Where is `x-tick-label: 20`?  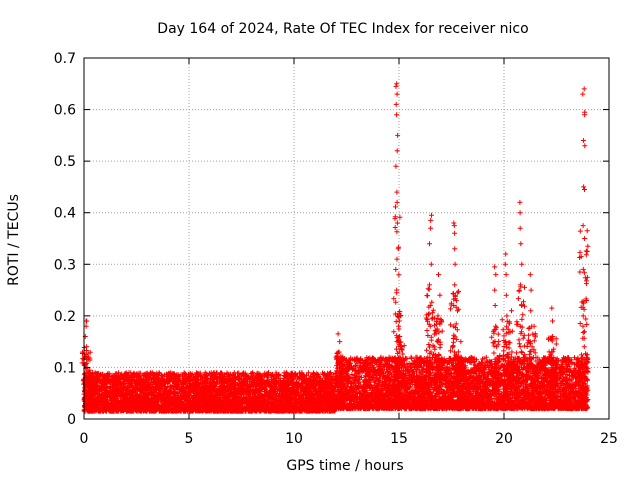
x-tick-label: 20 is located at coordinates (504, 439).